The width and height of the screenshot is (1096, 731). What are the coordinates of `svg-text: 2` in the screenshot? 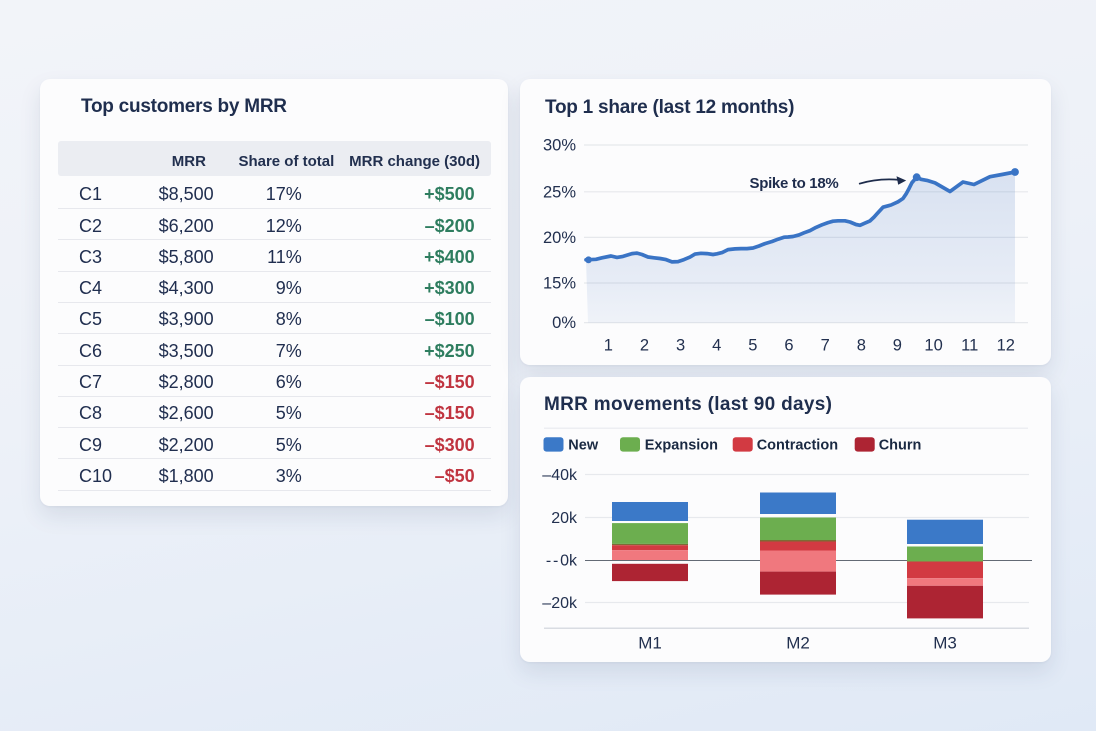 It's located at (644, 346).